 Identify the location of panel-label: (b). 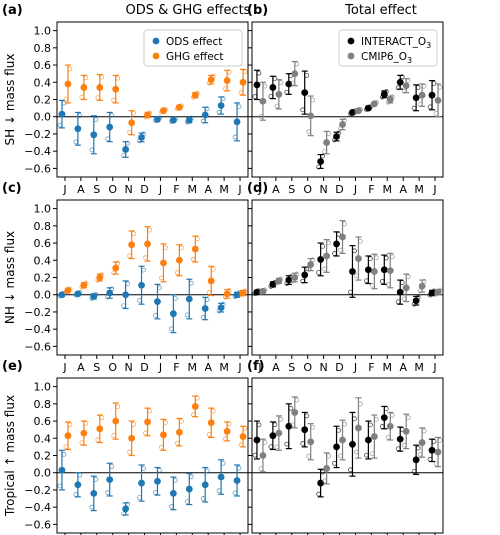
(257, 10).